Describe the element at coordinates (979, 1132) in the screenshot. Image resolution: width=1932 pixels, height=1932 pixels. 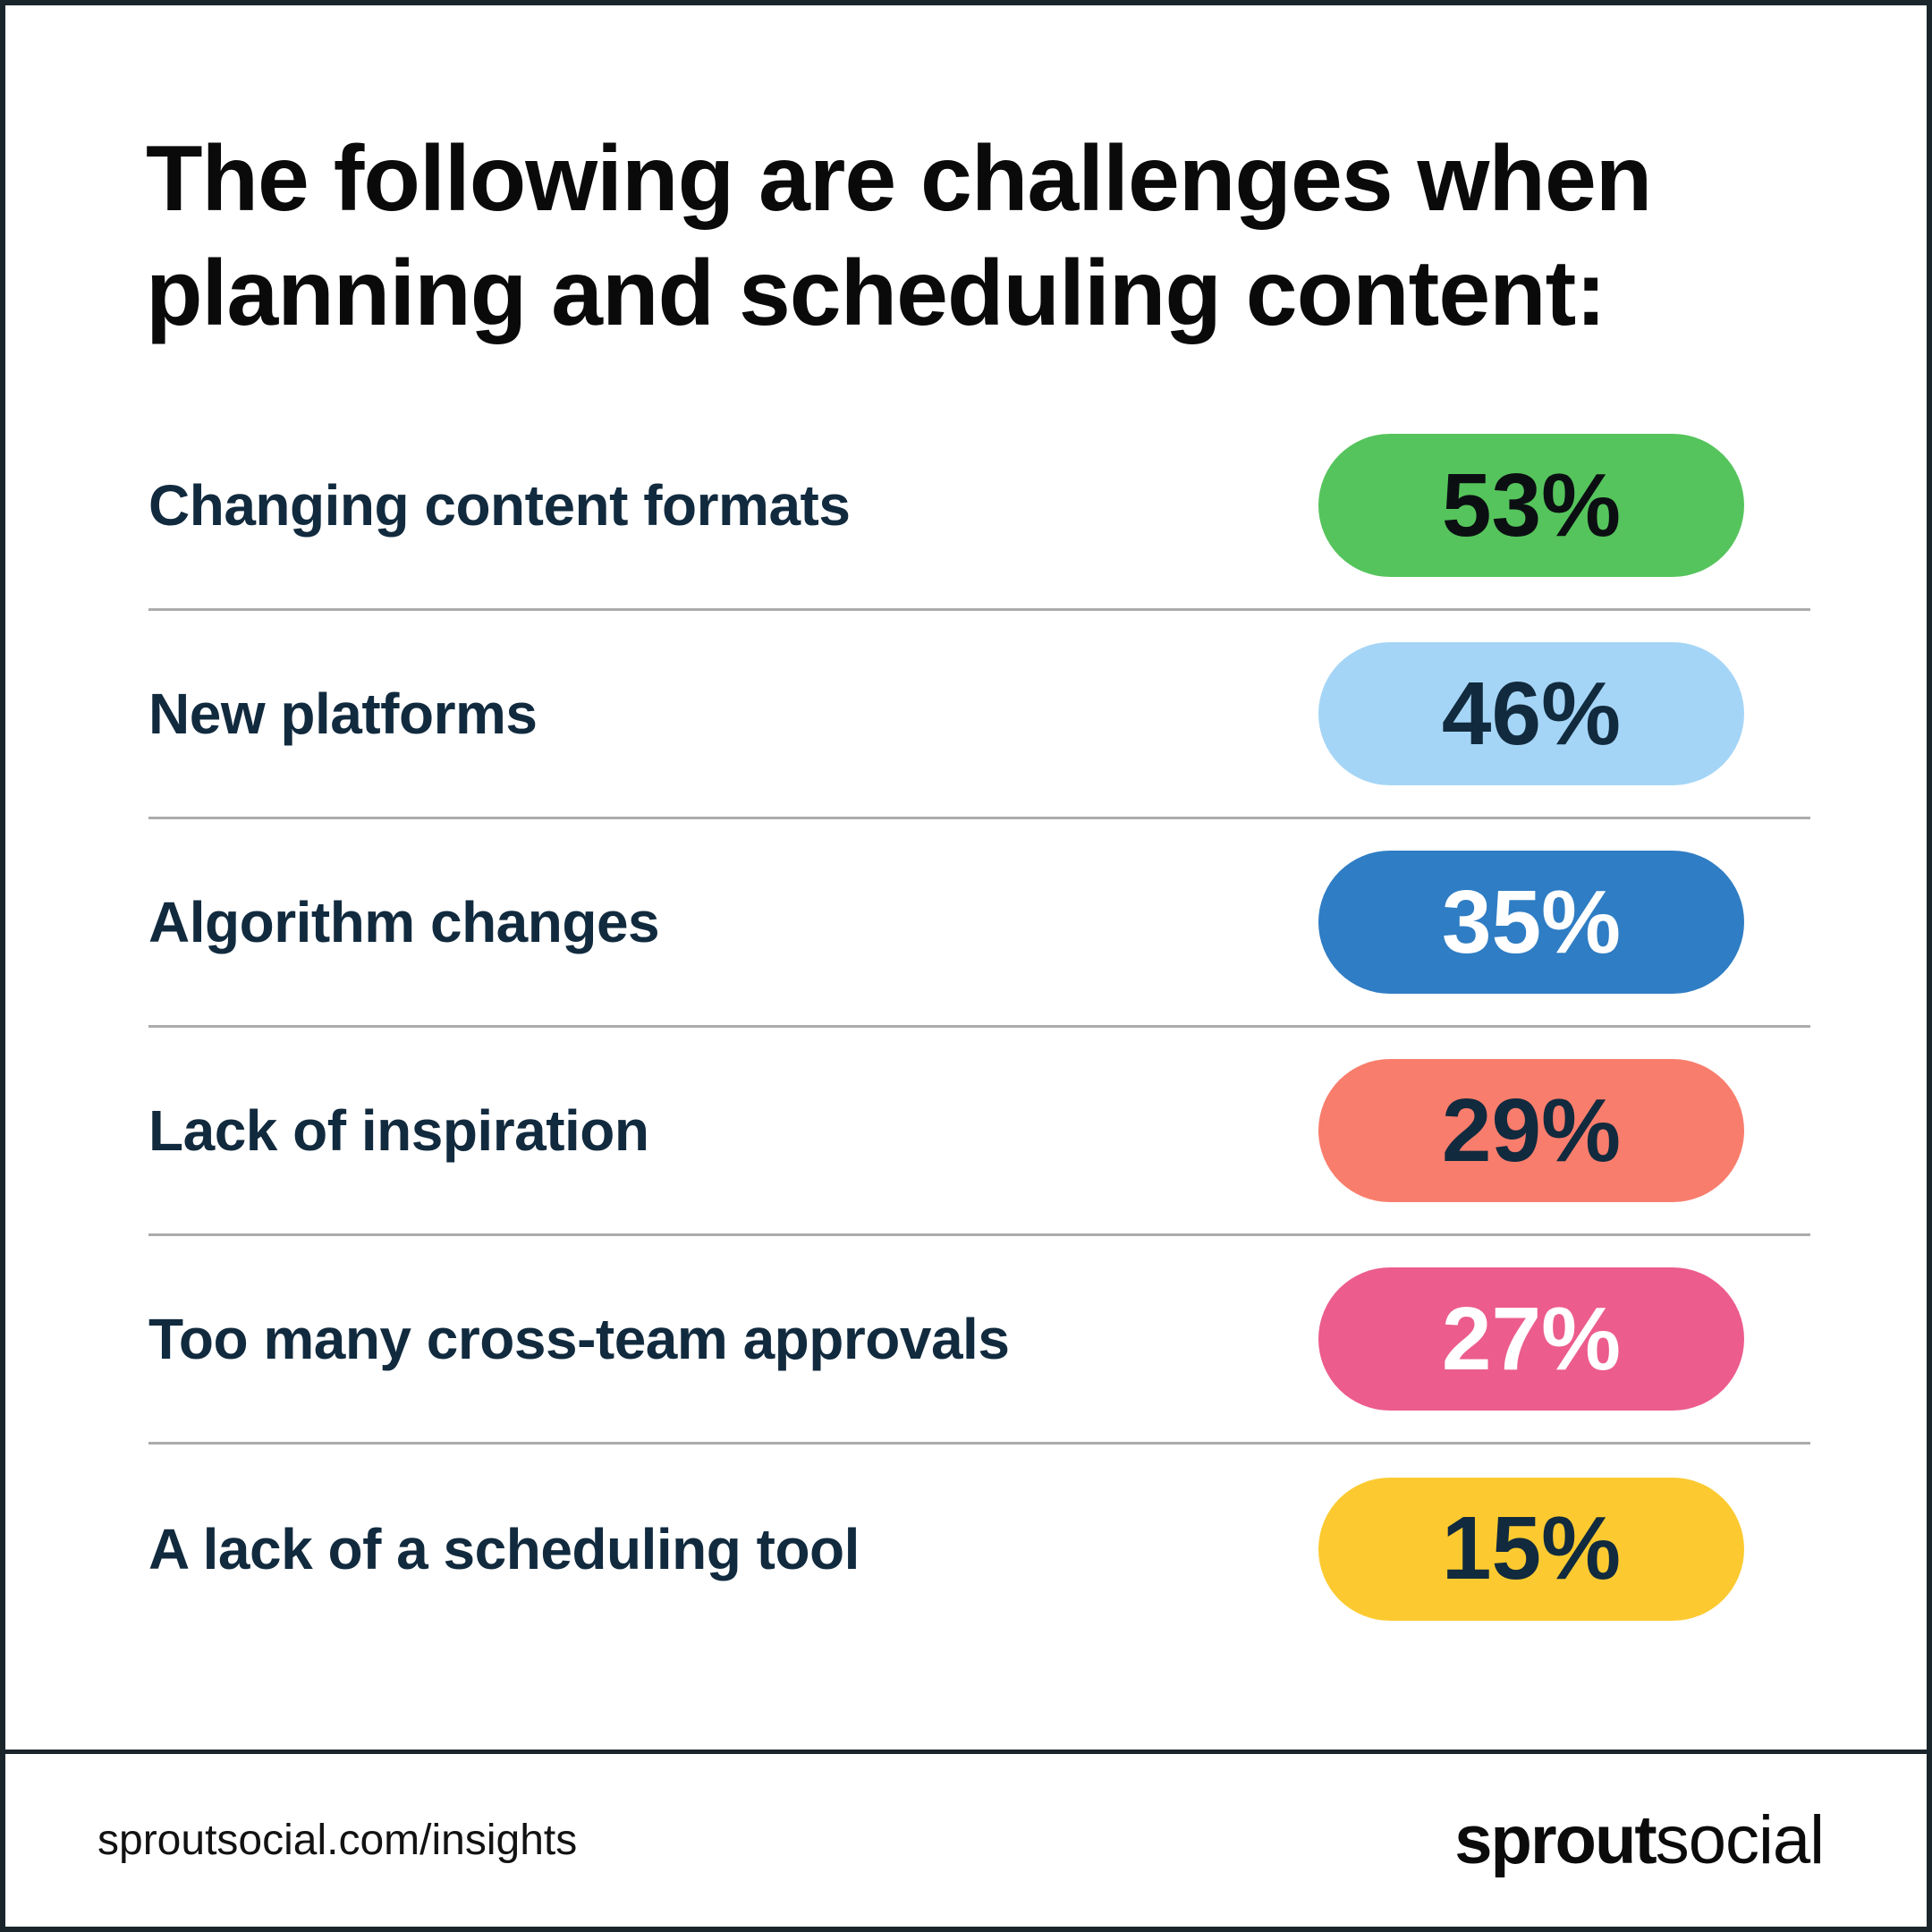
I see `challenge-row: Lack of inspiration 29%` at that location.